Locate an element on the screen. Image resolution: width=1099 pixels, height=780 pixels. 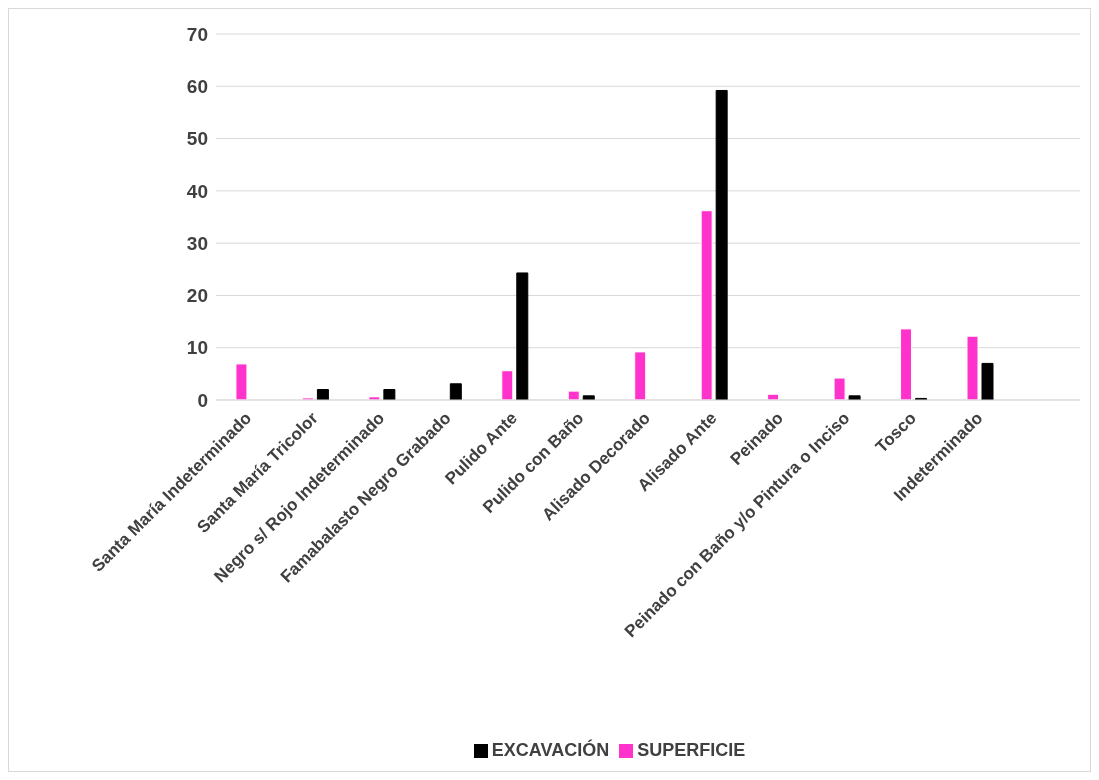
legend-label: SUPERFICIE is located at coordinates (691, 750).